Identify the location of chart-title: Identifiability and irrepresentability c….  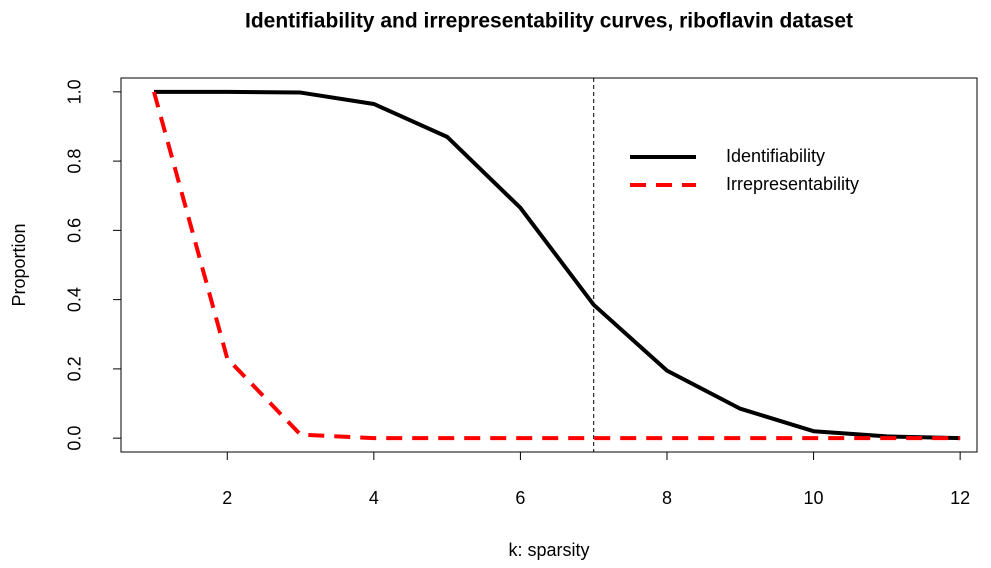
(549, 21).